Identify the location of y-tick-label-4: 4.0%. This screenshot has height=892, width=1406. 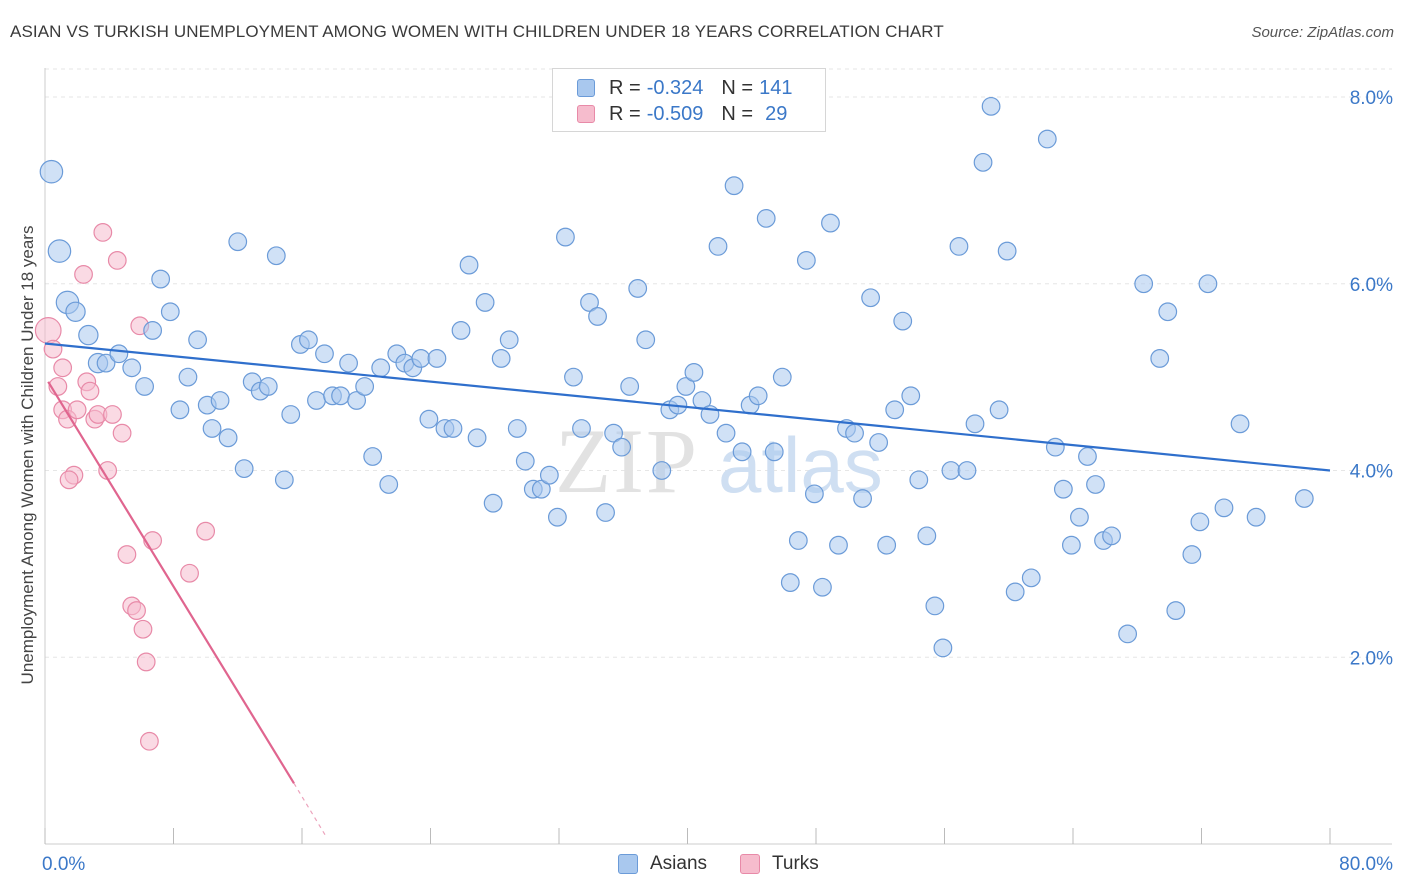
(1371, 472).